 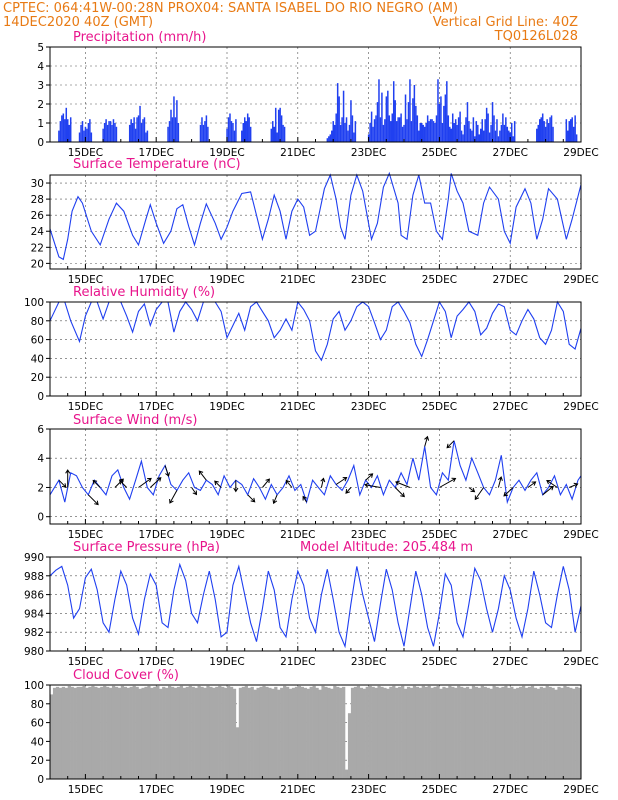 I want to click on x-tick-label: 29DEC, so click(x=580, y=790).